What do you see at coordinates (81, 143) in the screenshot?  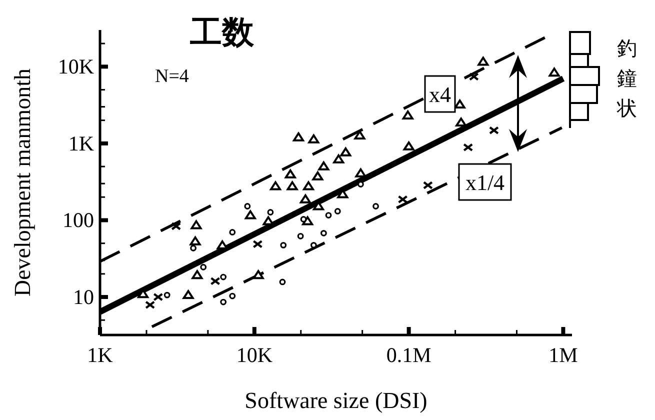 I see `y-tick-label: 1K` at bounding box center [81, 143].